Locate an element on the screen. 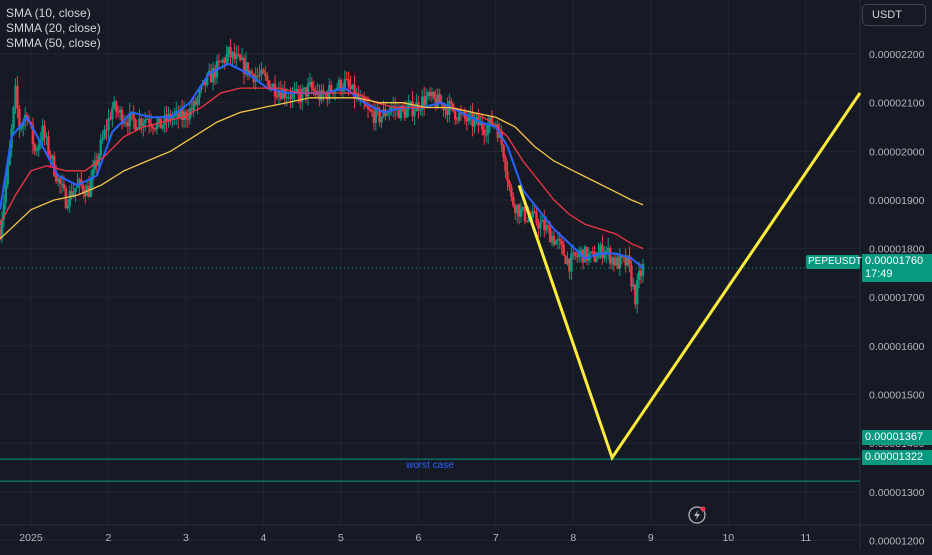  currency-button: USDT is located at coordinates (894, 15).